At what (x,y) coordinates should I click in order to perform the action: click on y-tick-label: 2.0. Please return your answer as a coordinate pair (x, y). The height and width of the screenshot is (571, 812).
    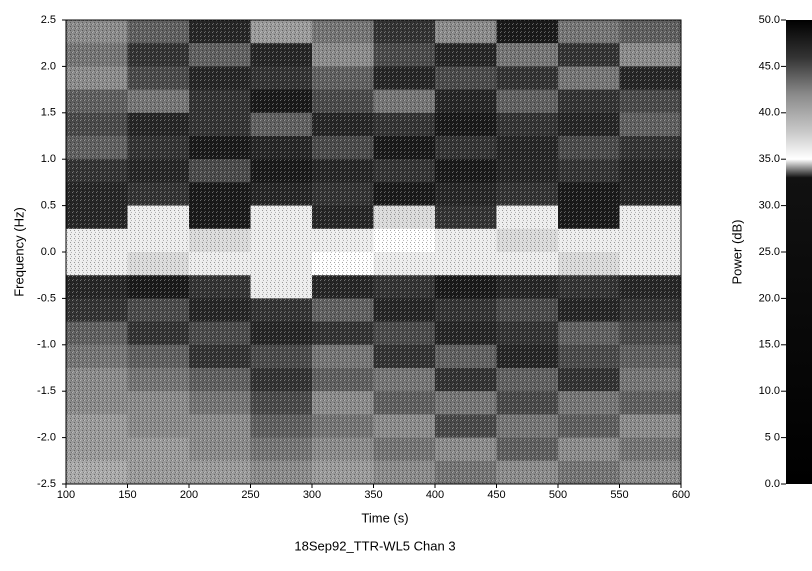
    Looking at the image, I should click on (48, 66).